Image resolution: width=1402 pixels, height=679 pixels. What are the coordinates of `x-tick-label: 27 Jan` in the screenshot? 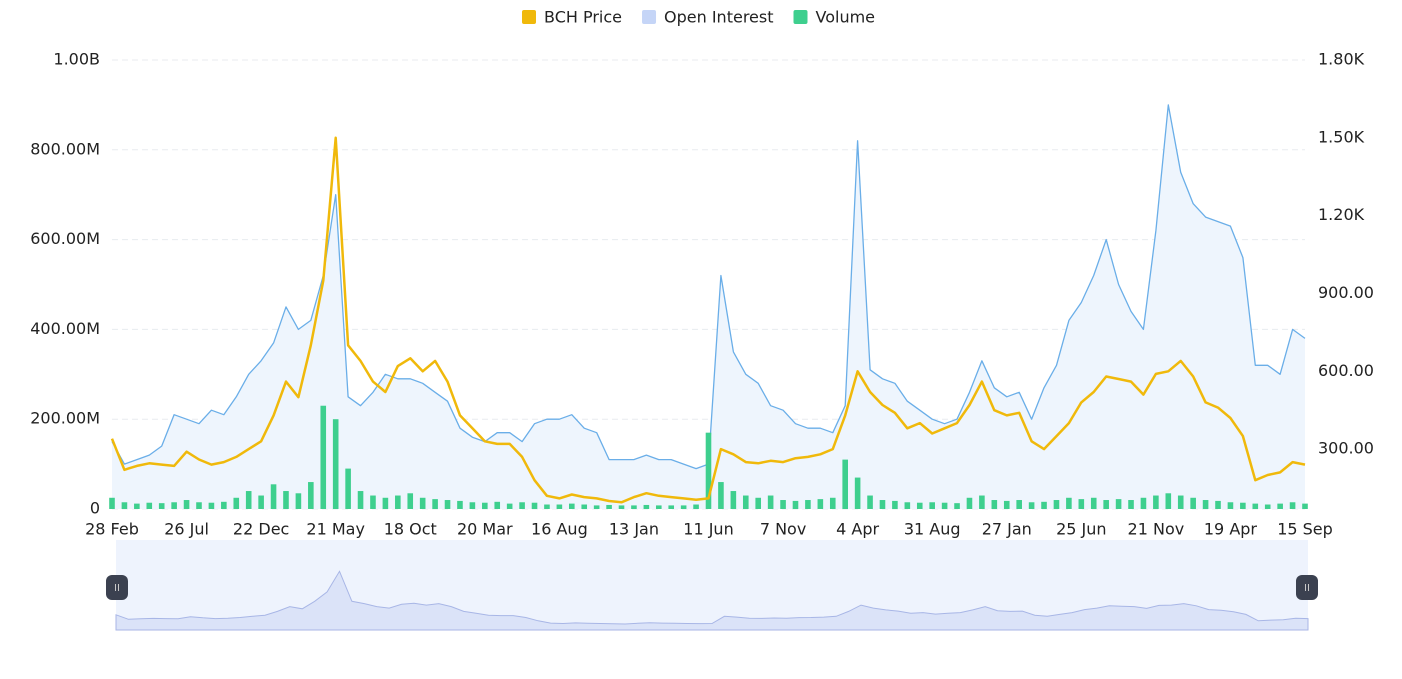 It's located at (1007, 529).